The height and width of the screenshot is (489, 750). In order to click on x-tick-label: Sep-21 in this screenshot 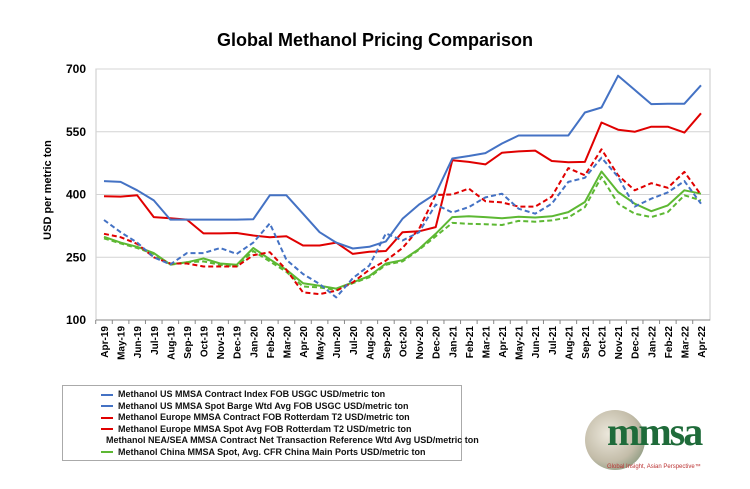, I will do `click(586, 342)`.